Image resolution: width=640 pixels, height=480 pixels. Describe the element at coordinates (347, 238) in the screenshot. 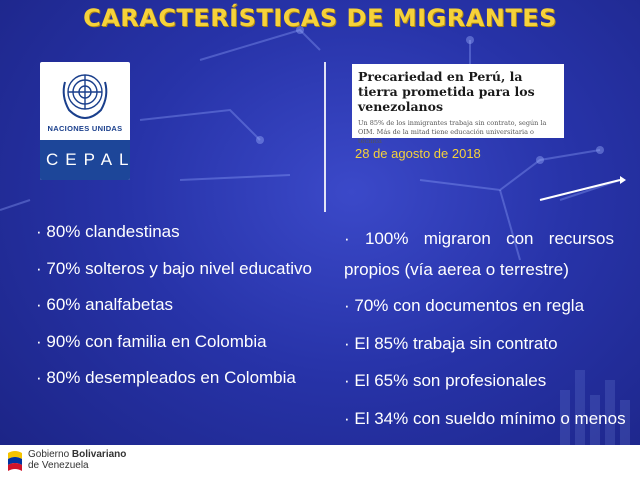

I see `word: ·` at that location.